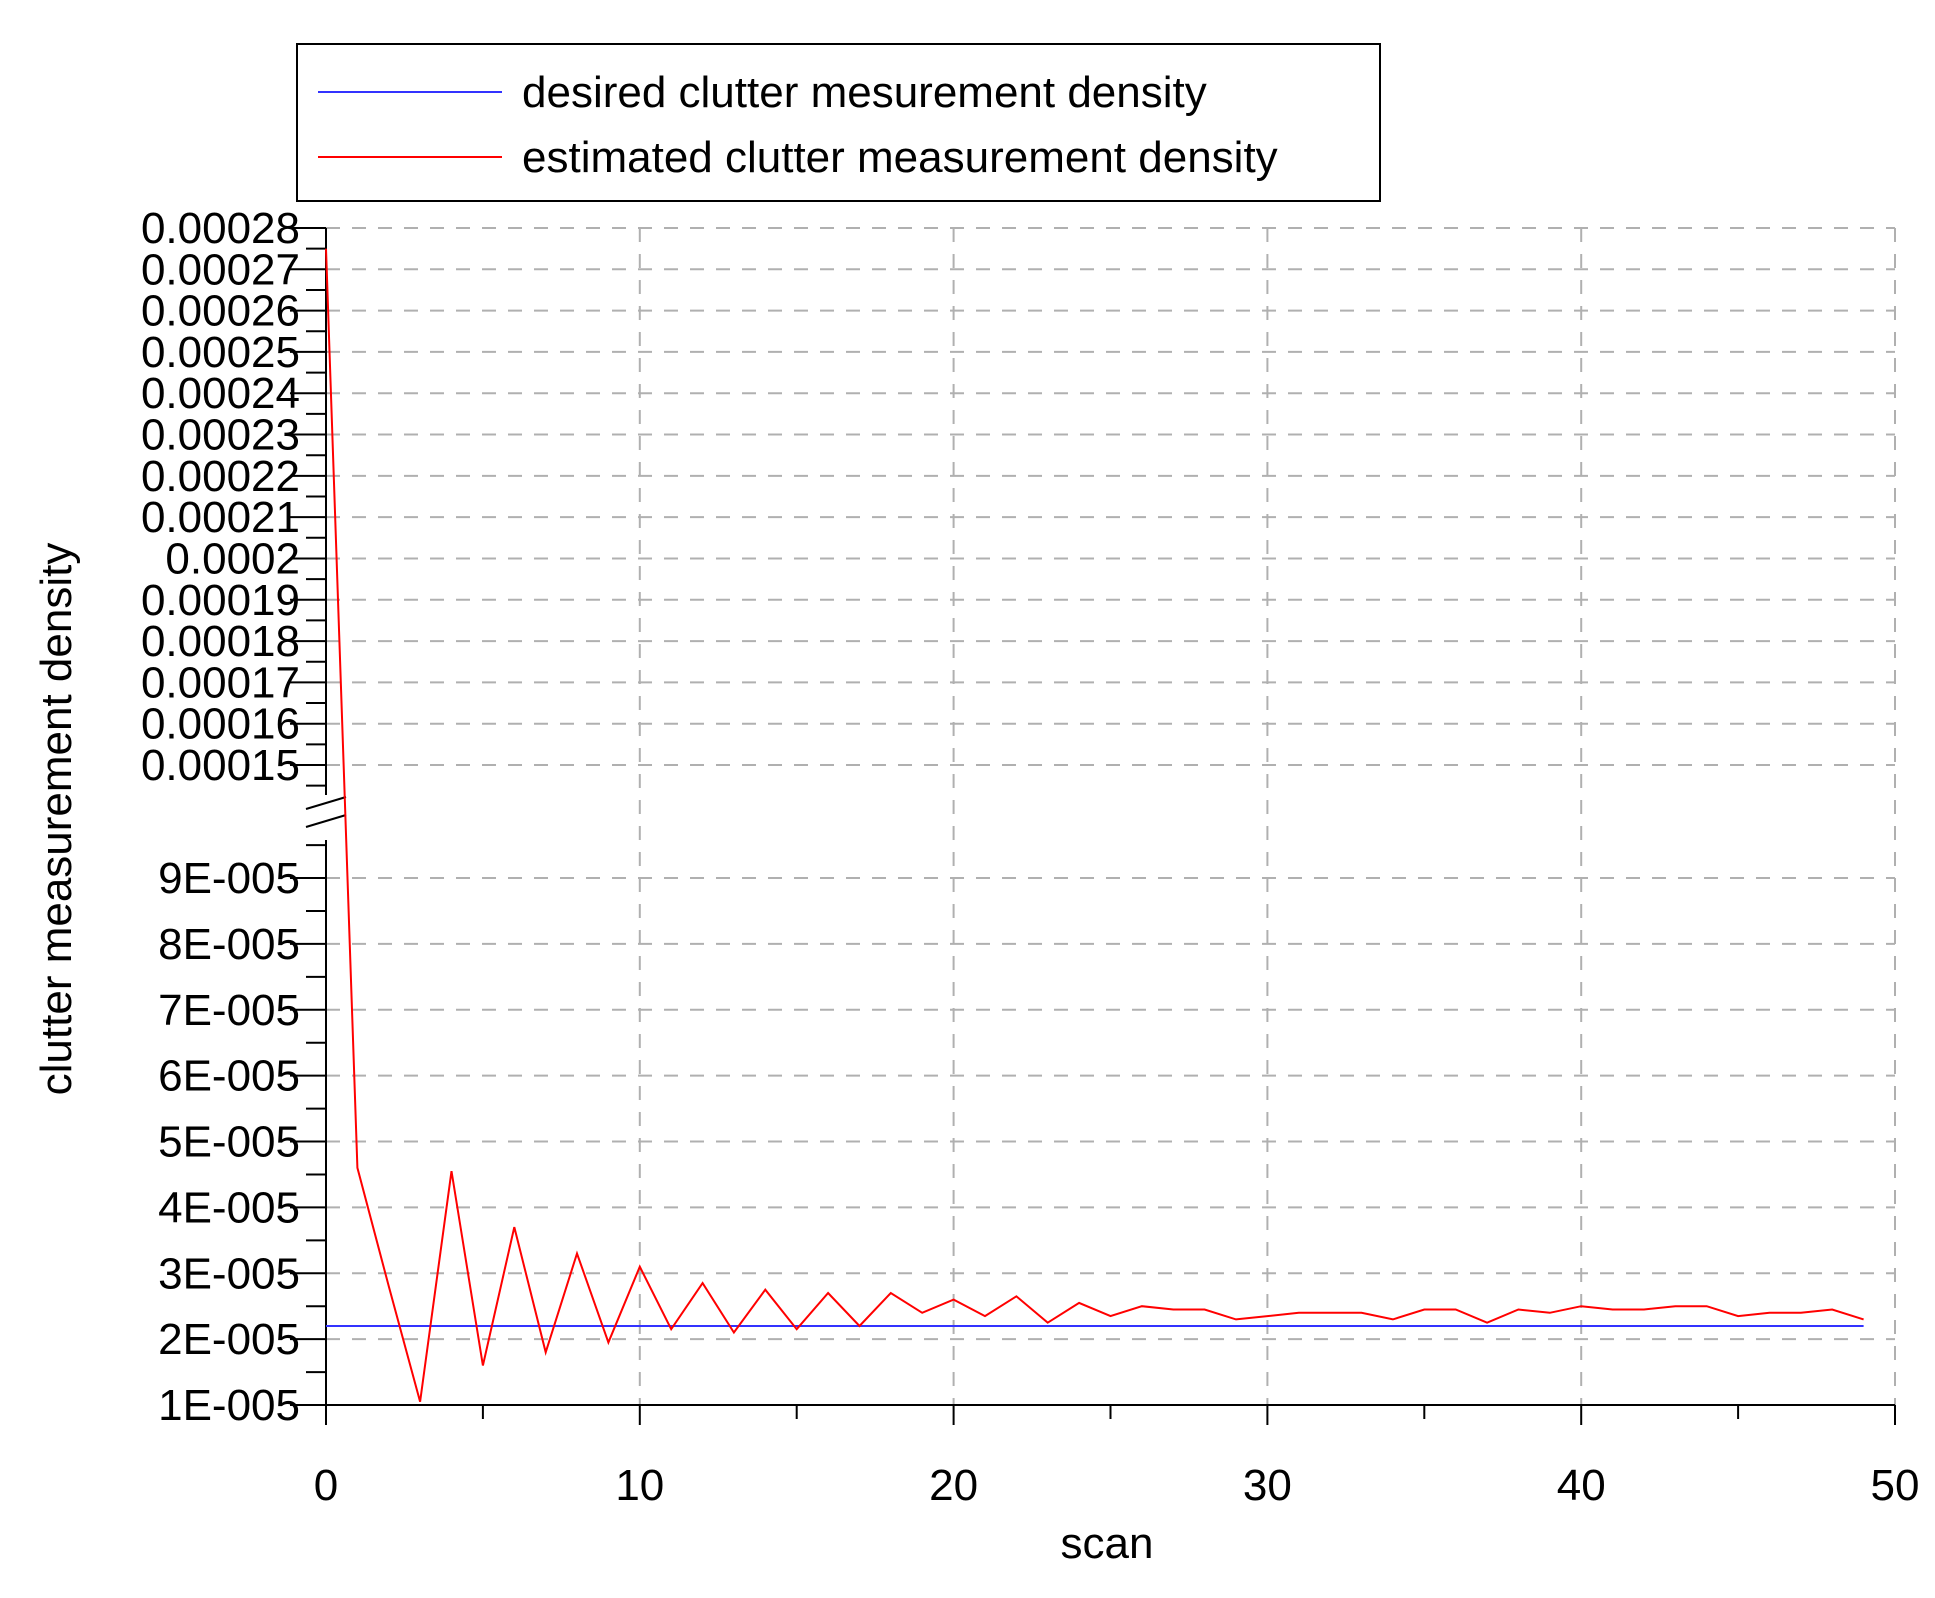 Image resolution: width=1935 pixels, height=1598 pixels. What do you see at coordinates (220, 641) in the screenshot?
I see `y-tick-label: 0.00018` at bounding box center [220, 641].